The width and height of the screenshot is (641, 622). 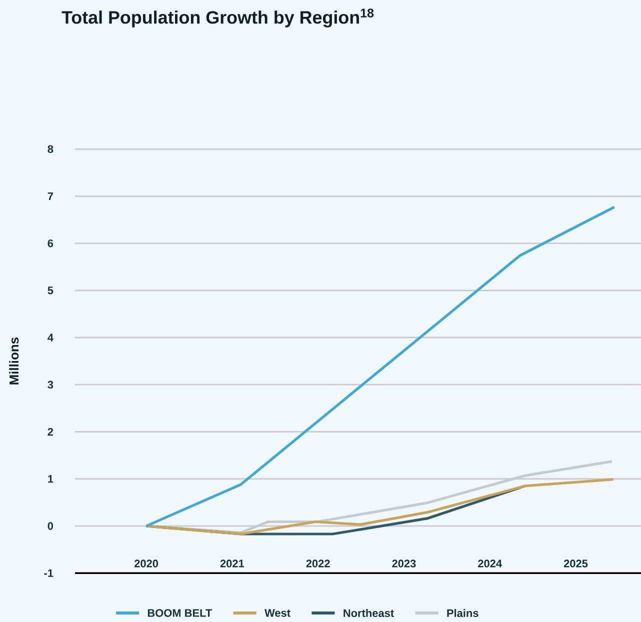 What do you see at coordinates (146, 564) in the screenshot?
I see `x-tick-label: 2020` at bounding box center [146, 564].